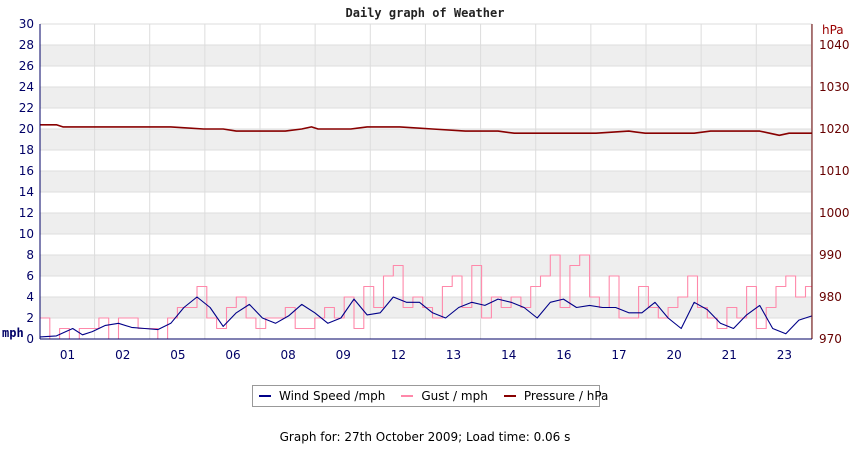 The image size is (850, 450). I want to click on legend-item-wind: Wind Speed /mph, so click(322, 396).